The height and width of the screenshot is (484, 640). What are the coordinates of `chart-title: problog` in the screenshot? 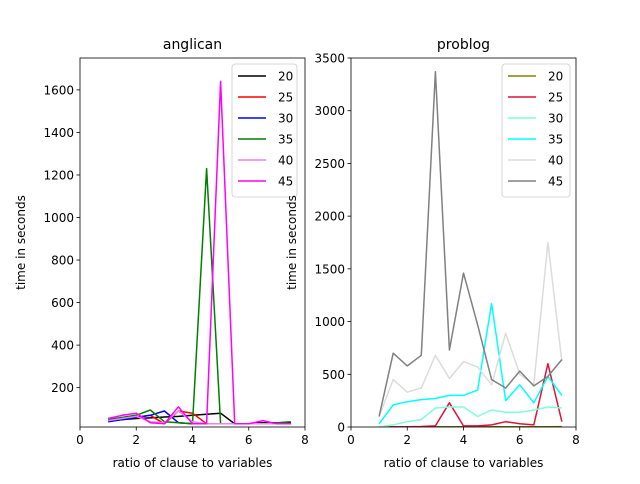 It's located at (463, 45).